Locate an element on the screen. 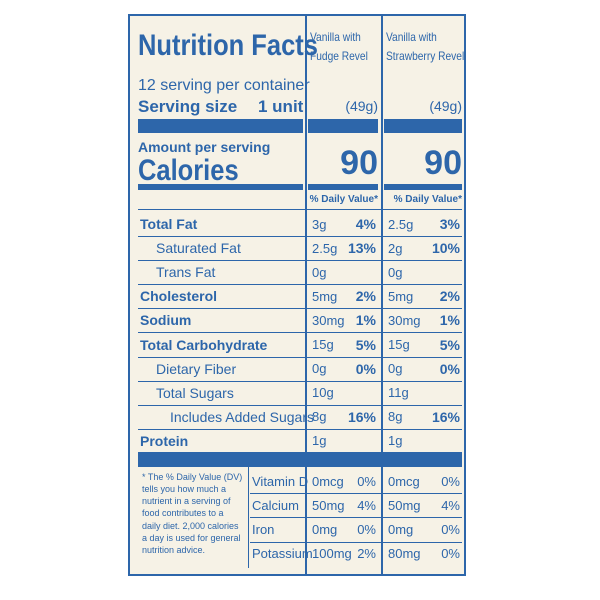  amount-heading: Amount per serving is located at coordinates (204, 147).